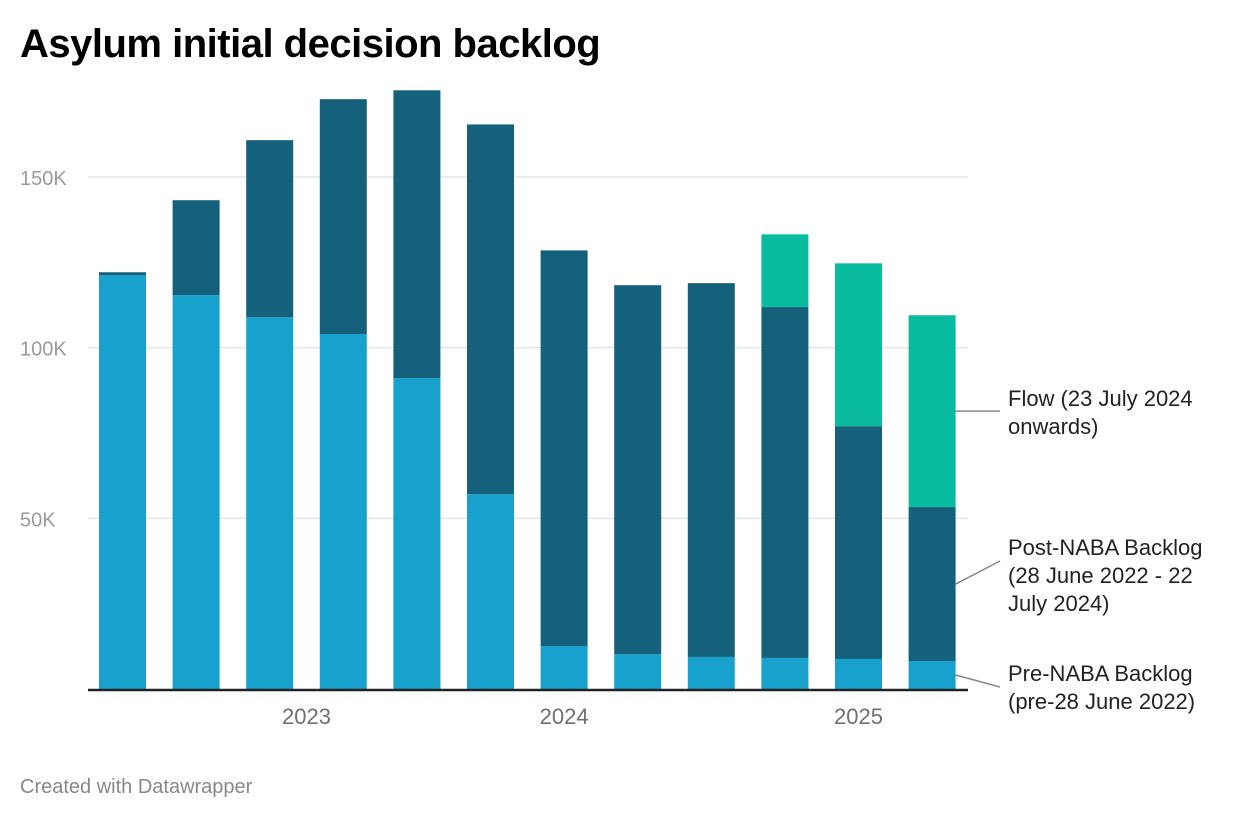 This screenshot has height=822, width=1240. I want to click on y-tick-label: 100K, so click(43, 350).